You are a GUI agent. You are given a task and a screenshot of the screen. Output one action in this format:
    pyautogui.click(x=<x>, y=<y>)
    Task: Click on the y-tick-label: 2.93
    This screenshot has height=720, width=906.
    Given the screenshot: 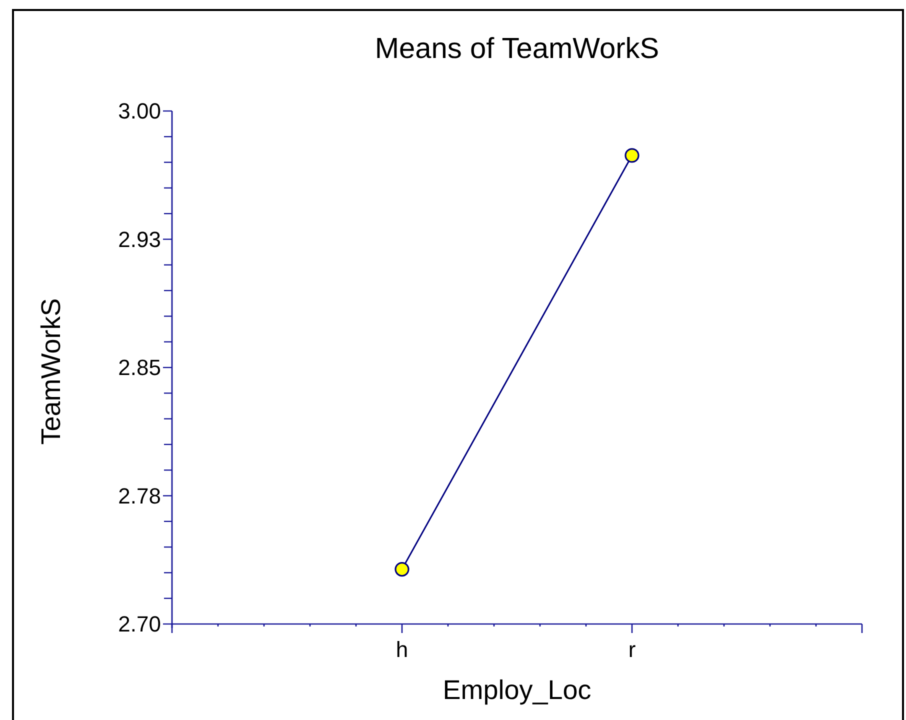 What is the action you would take?
    pyautogui.click(x=139, y=239)
    